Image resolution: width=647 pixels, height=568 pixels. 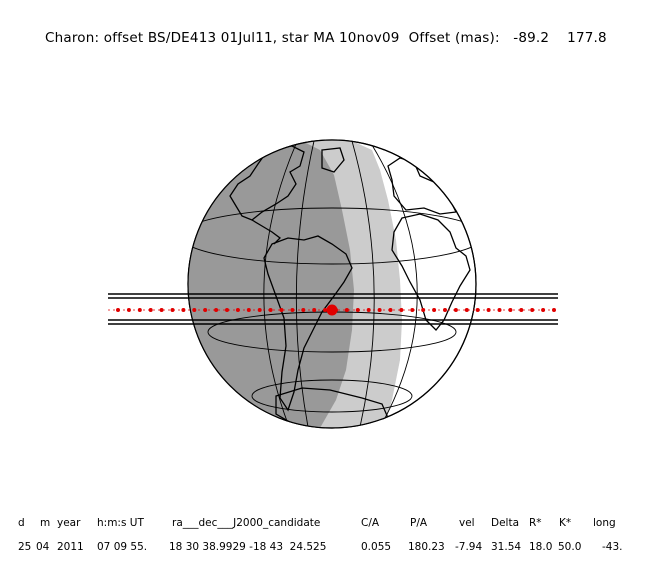 What do you see at coordinates (69, 523) in the screenshot?
I see `table-header-year: year` at bounding box center [69, 523].